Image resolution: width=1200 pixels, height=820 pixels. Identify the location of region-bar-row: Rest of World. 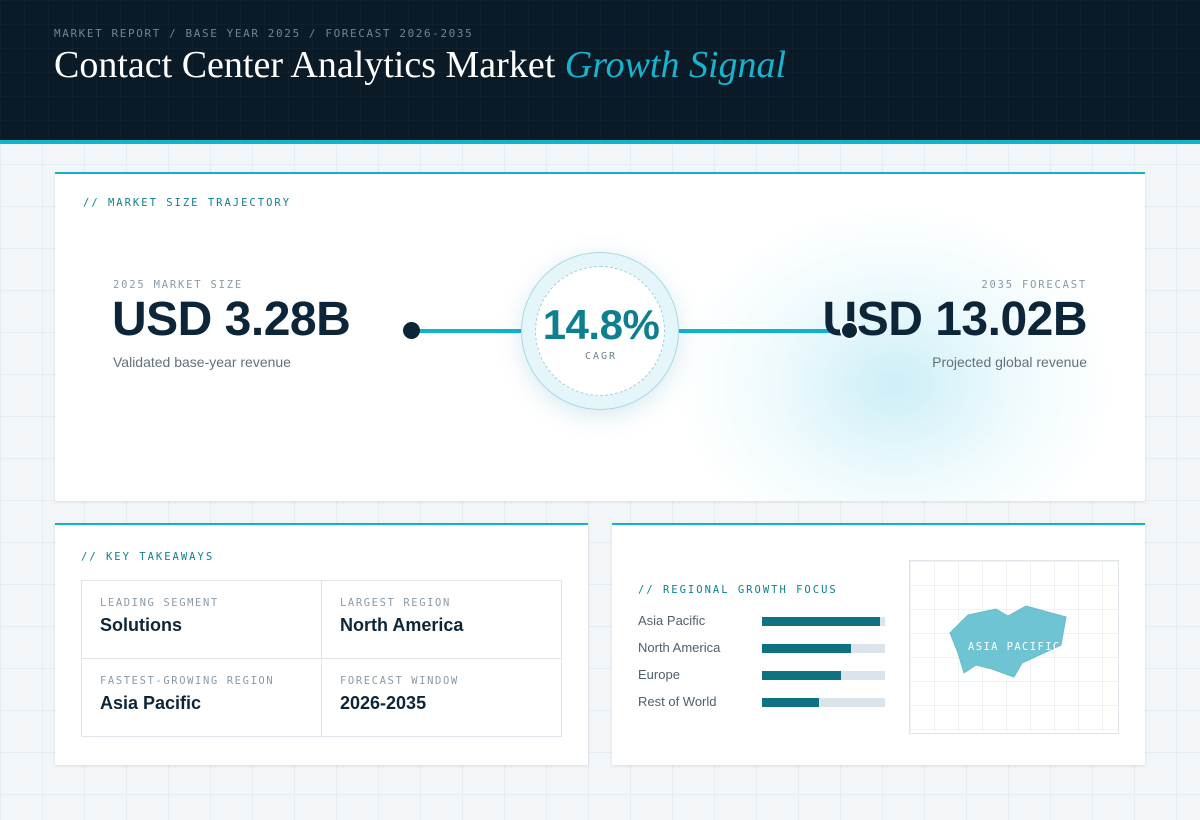
(763, 702).